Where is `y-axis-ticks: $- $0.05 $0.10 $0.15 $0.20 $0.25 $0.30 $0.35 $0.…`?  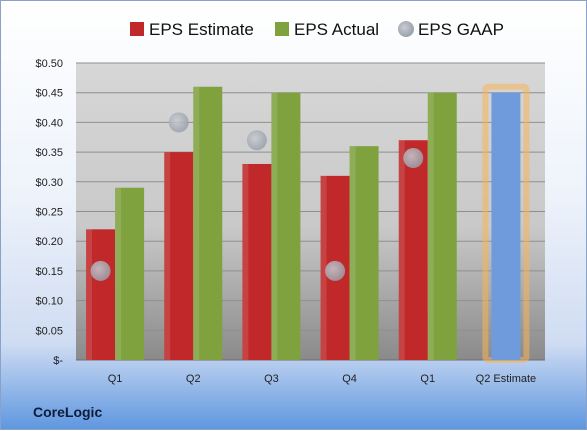 y-axis-ticks: $- $0.05 $0.10 $0.15 $0.20 $0.25 $0.30 $0.35 $0.… is located at coordinates (49, 212).